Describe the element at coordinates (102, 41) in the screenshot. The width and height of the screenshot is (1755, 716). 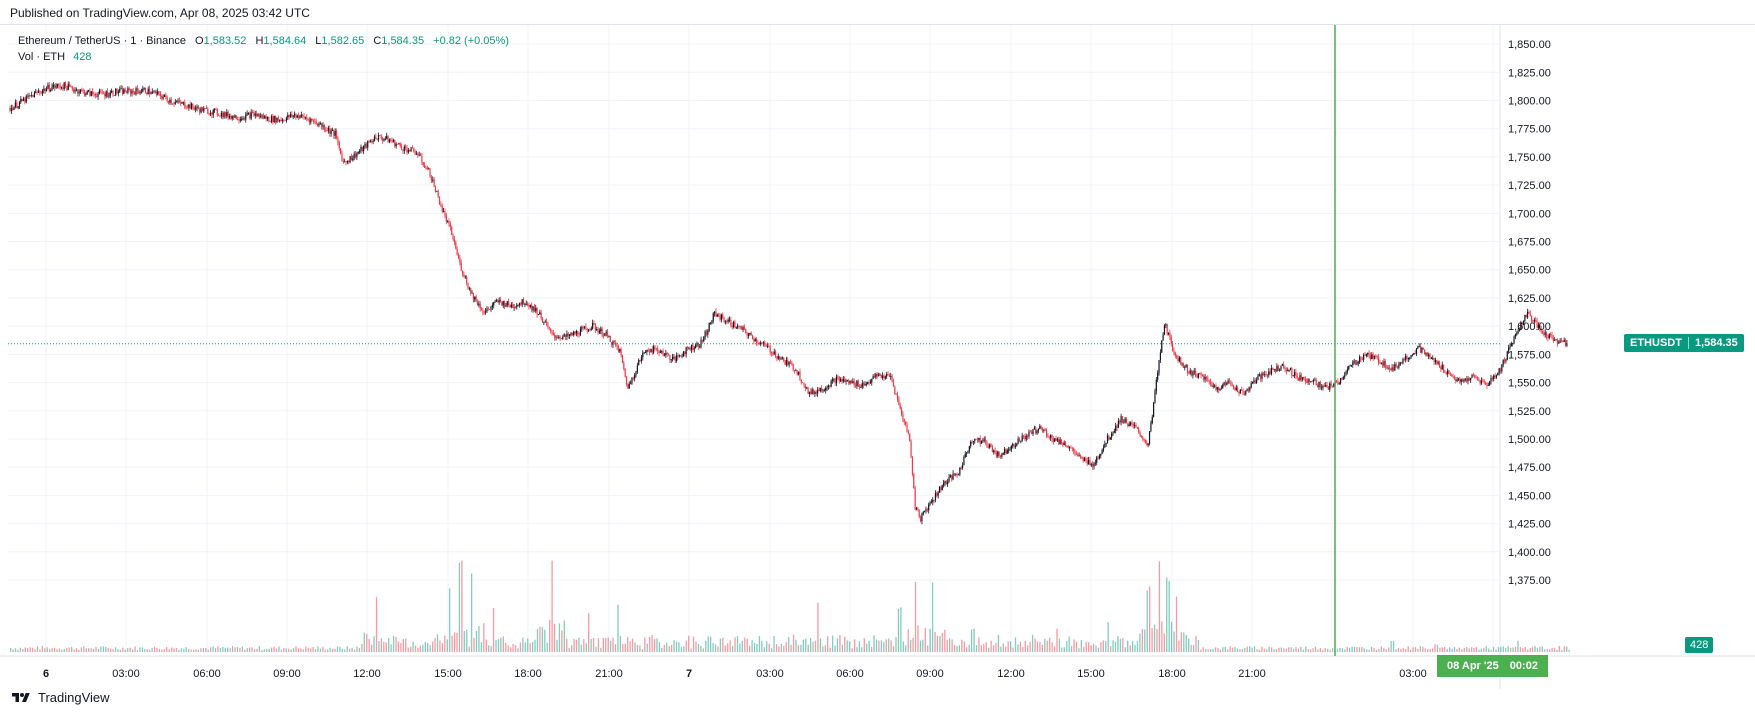
I see `symbol-title: Ethereum / TetherUS · 1 · Binance` at that location.